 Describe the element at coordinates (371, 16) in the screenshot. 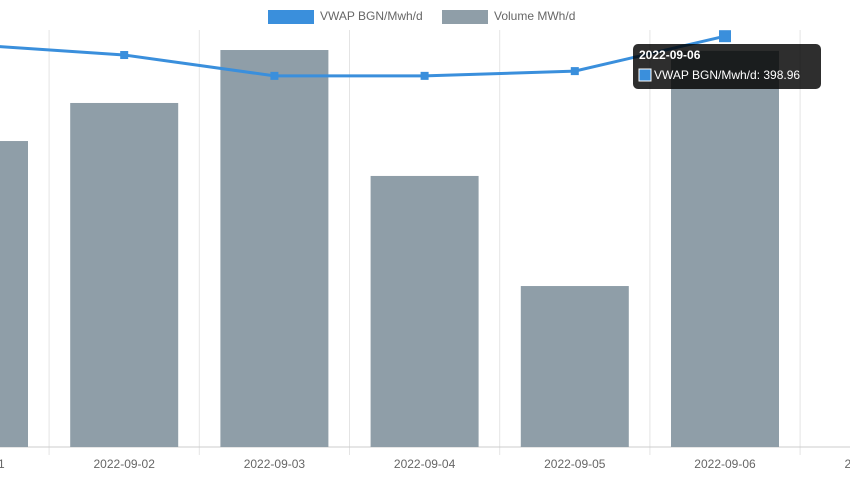

I see `legend-label: VWAP BGN/Mwh/d` at that location.